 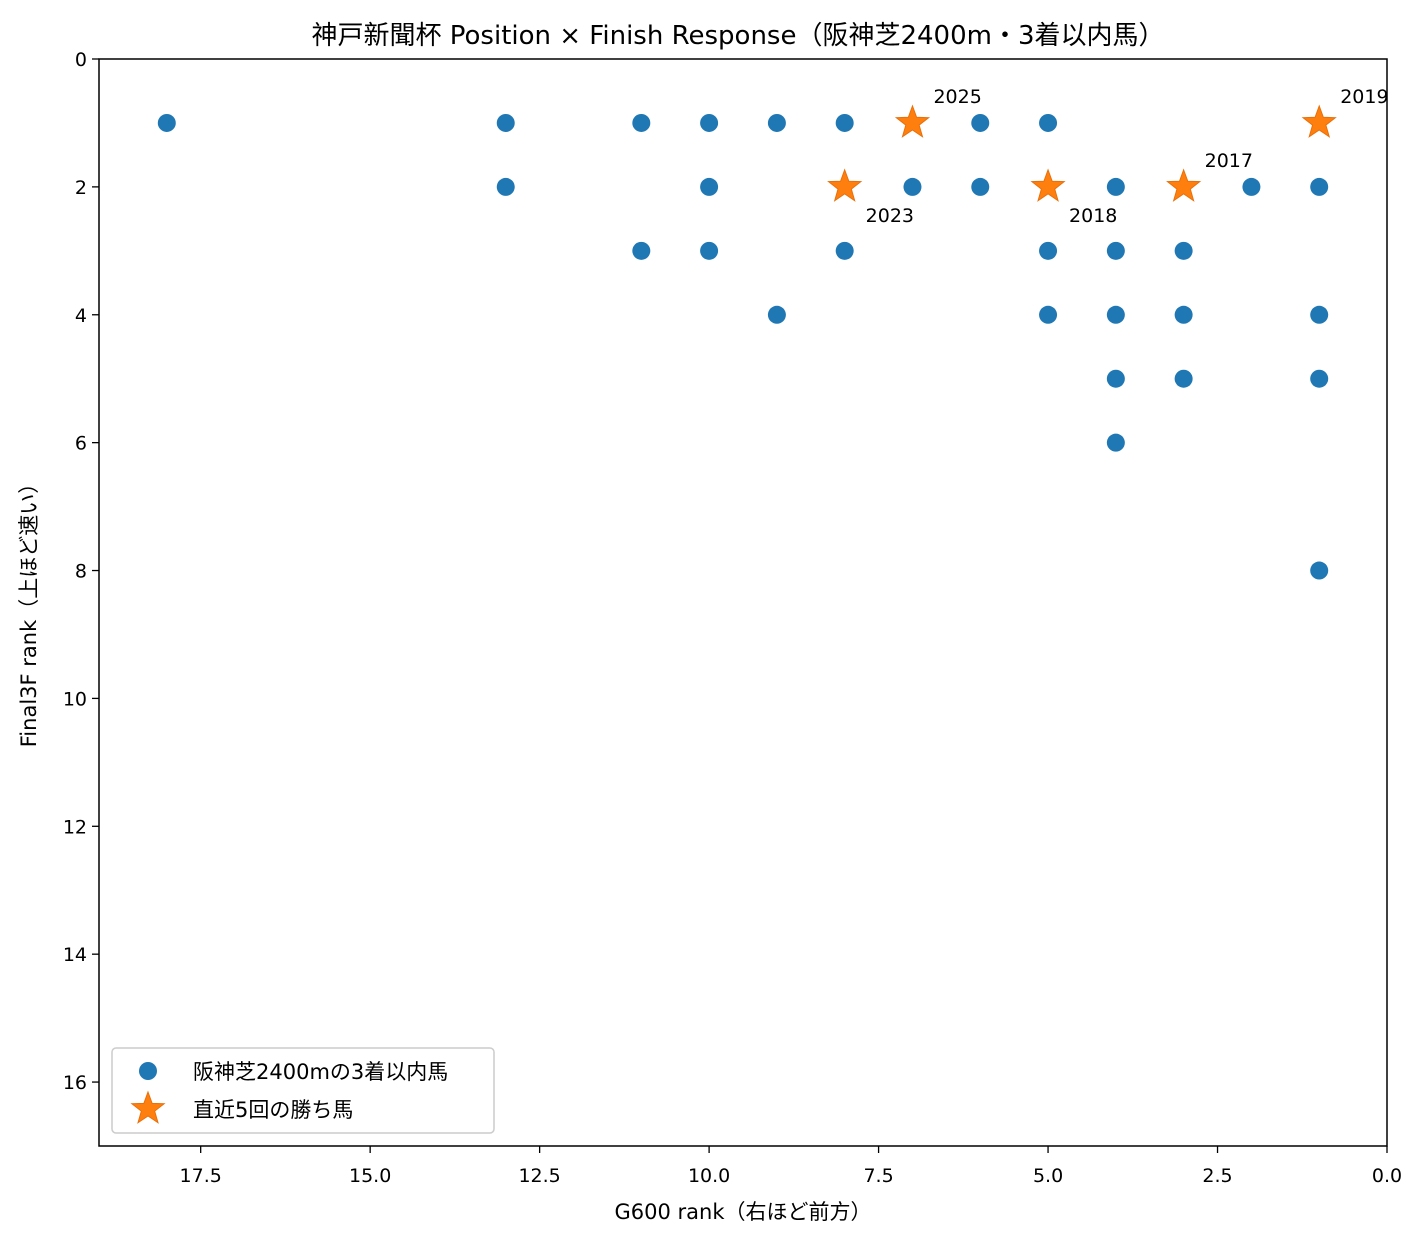 What do you see at coordinates (75, 955) in the screenshot?
I see `y-tick-label: 14` at bounding box center [75, 955].